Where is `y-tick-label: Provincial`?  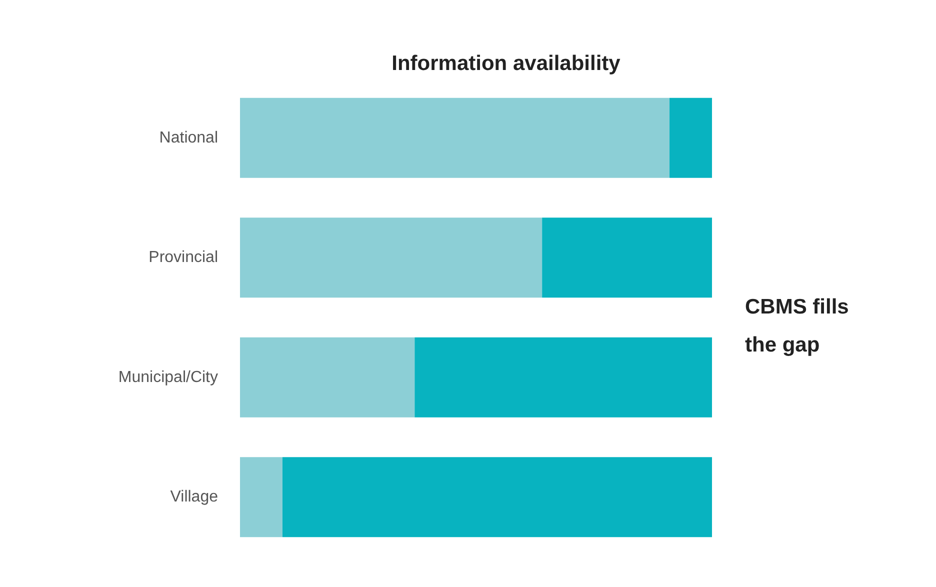 y-tick-label: Provincial is located at coordinates (183, 257).